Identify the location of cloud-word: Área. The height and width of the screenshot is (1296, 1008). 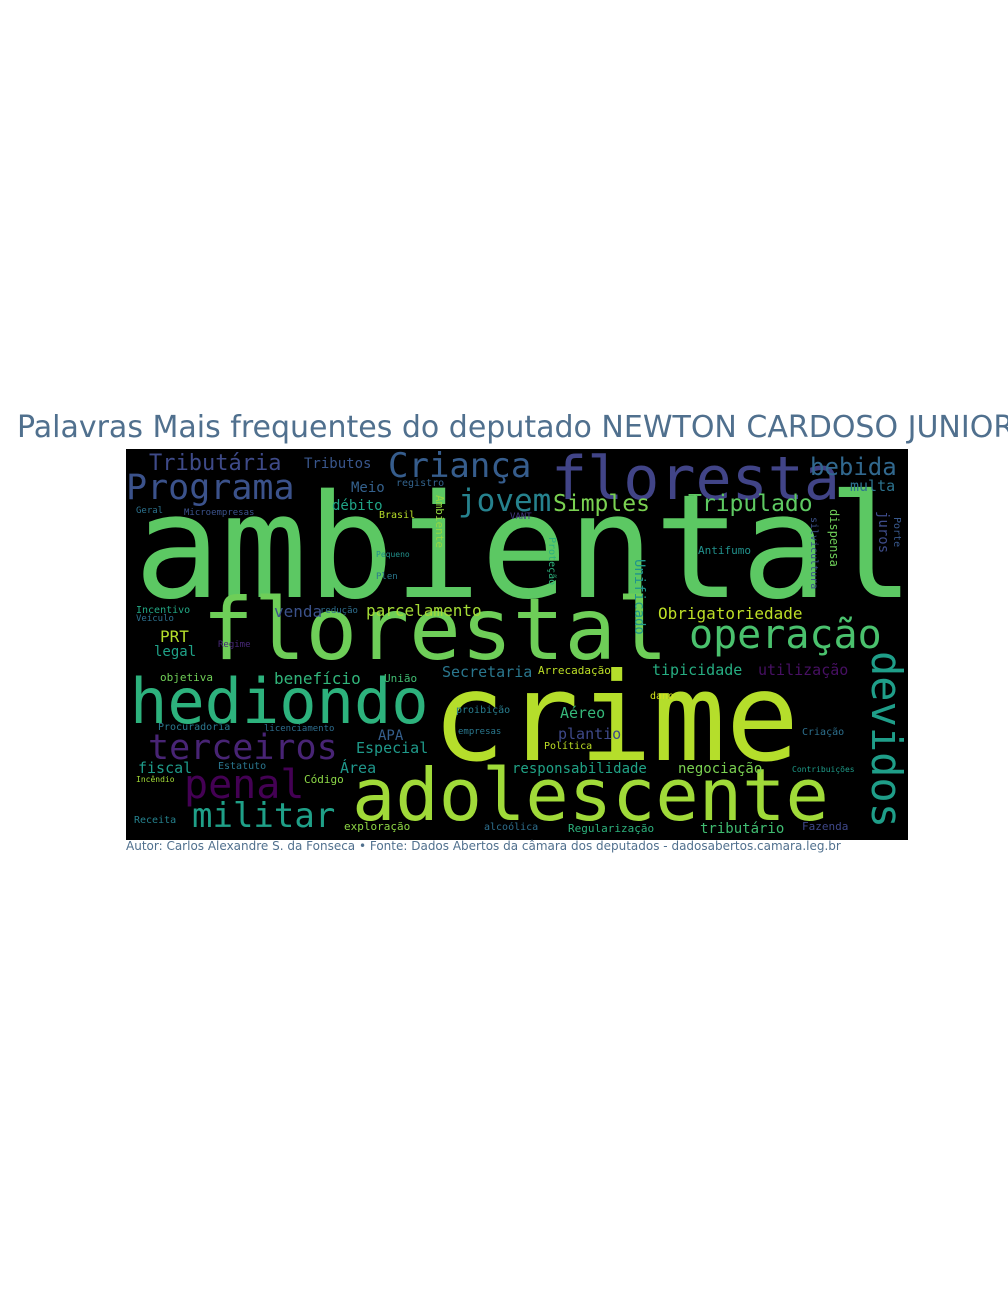
(358, 768).